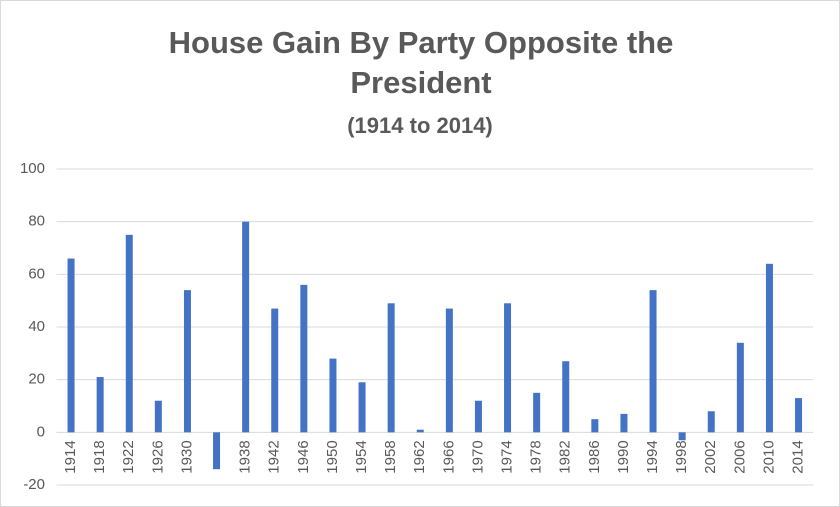 The height and width of the screenshot is (507, 840). What do you see at coordinates (128, 456) in the screenshot?
I see `x-tick-label: 1922` at bounding box center [128, 456].